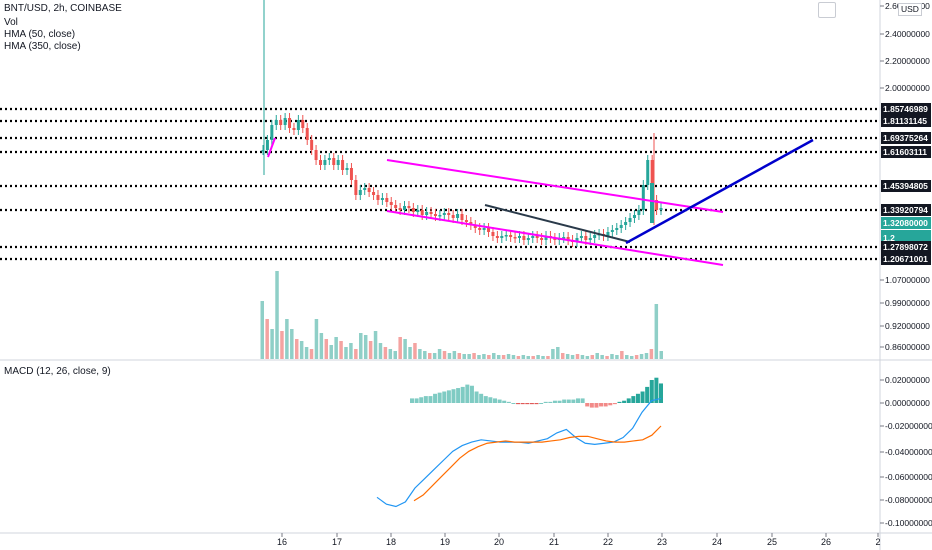 The image size is (932, 550). What do you see at coordinates (910, 9) in the screenshot?
I see `currency-button: USD` at bounding box center [910, 9].